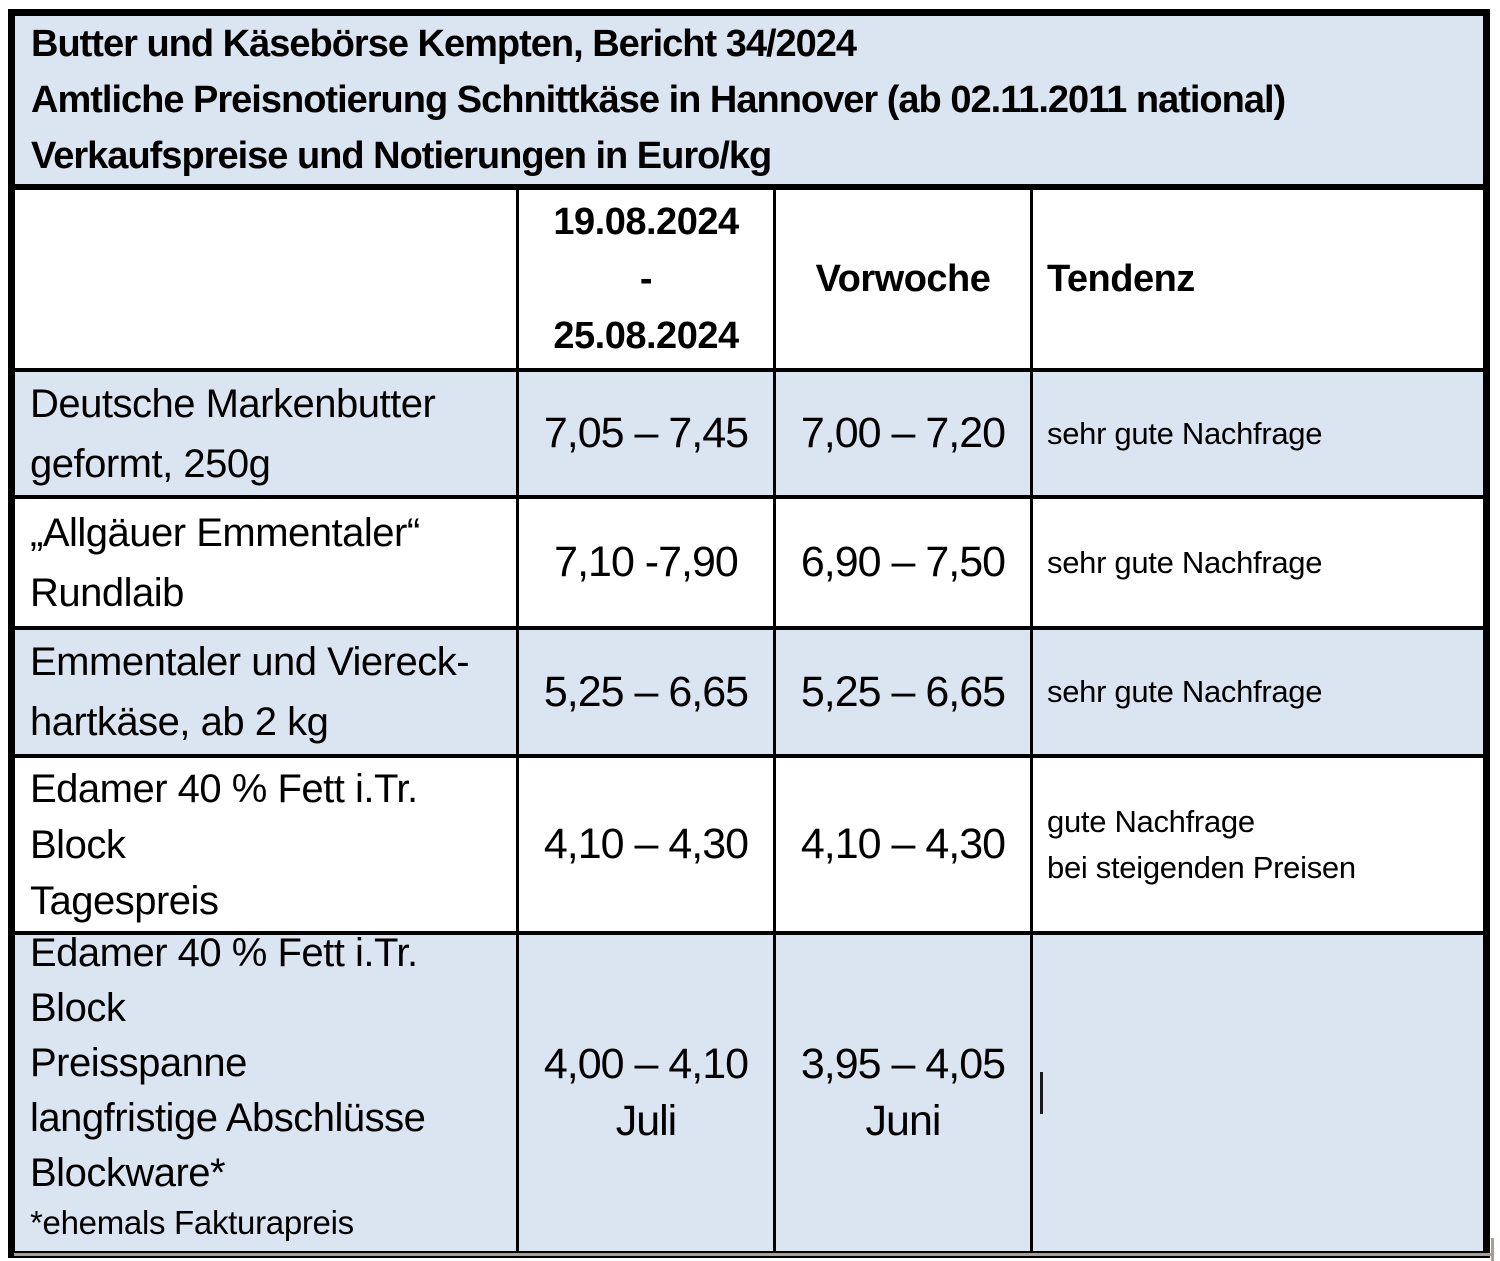 The width and height of the screenshot is (1500, 1261). I want to click on period-dash: -, so click(646, 278).